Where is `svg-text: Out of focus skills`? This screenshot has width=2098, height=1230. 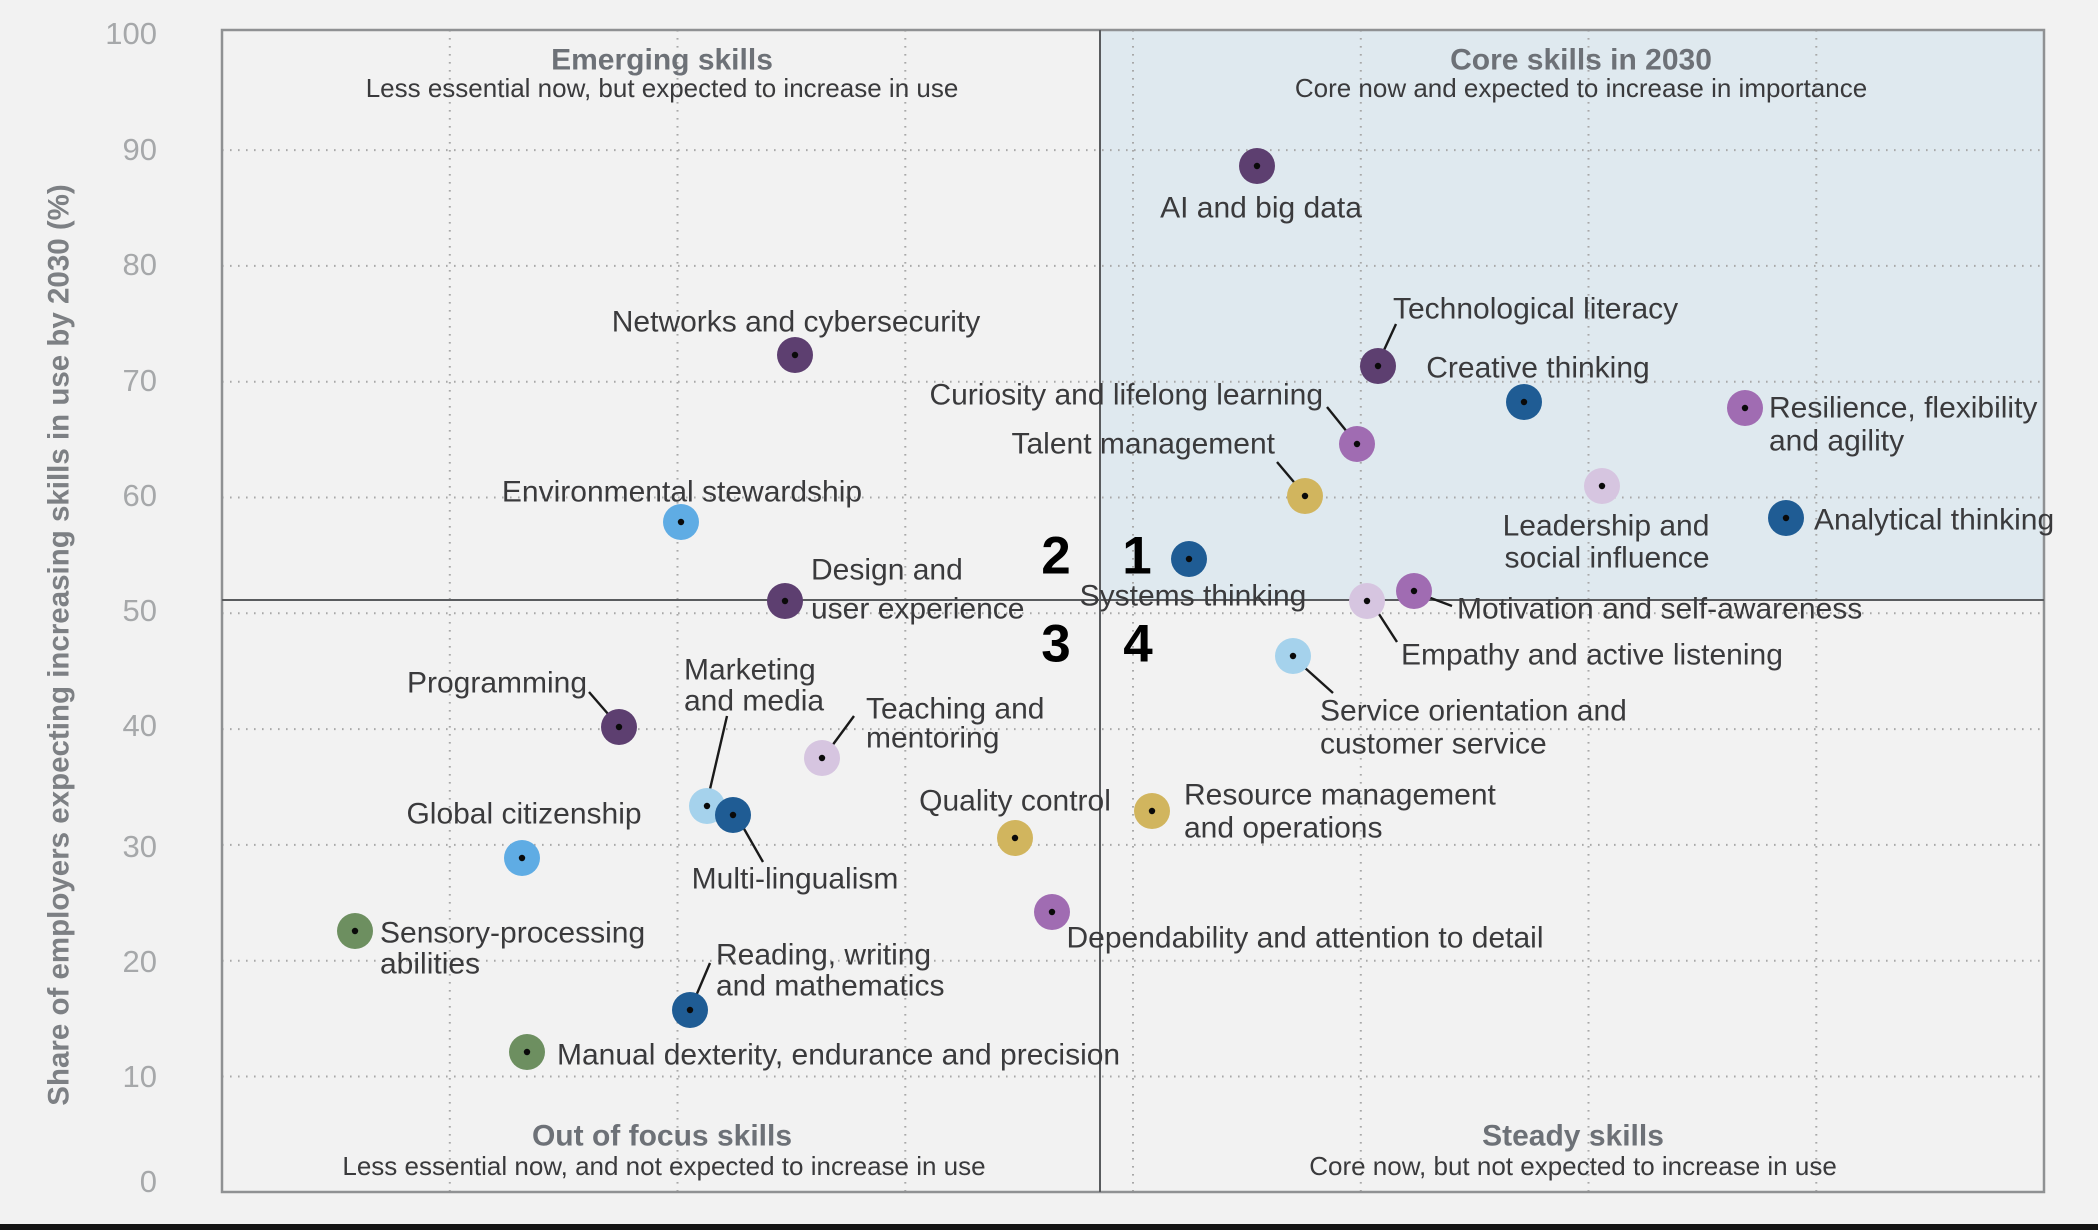 svg-text: Out of focus skills is located at coordinates (662, 1136).